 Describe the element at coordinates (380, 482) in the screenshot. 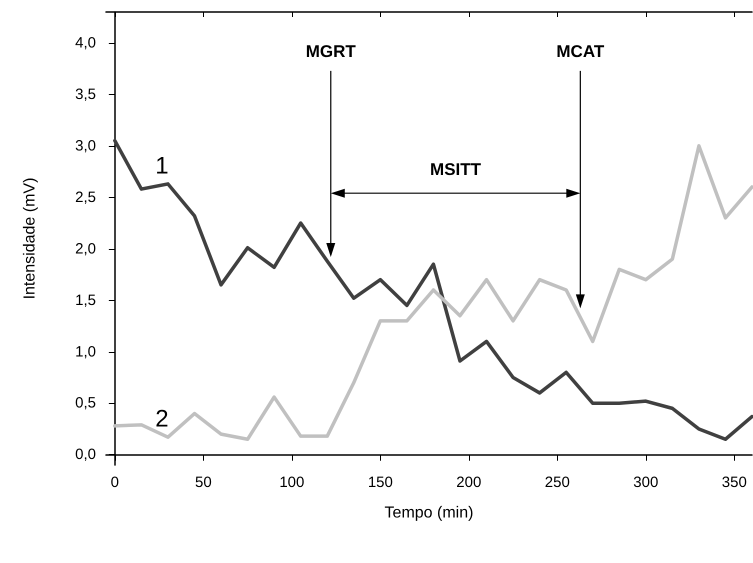

I see `x-tick-label: 150` at that location.